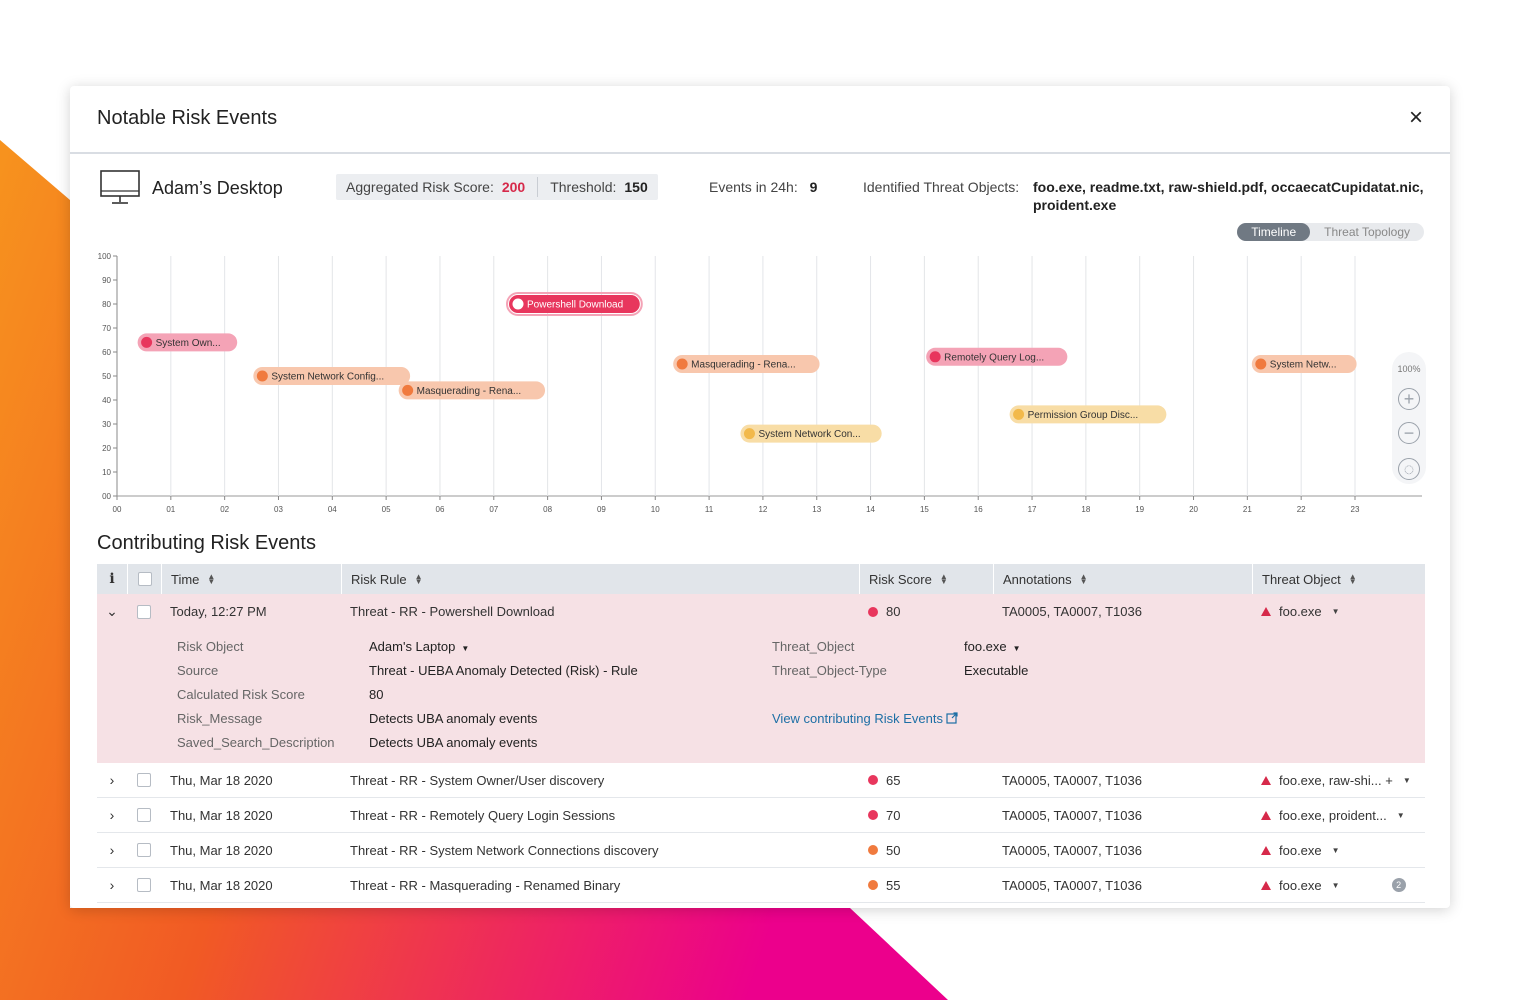 This screenshot has width=1520, height=1000. I want to click on detail-risk-message-value: Detects UBA anomaly events, so click(453, 718).